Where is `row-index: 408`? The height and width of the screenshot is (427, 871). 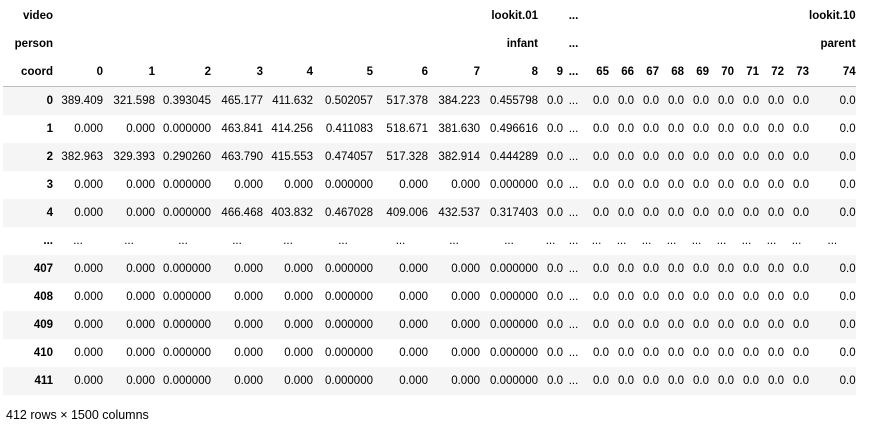
row-index: 408 is located at coordinates (43, 297).